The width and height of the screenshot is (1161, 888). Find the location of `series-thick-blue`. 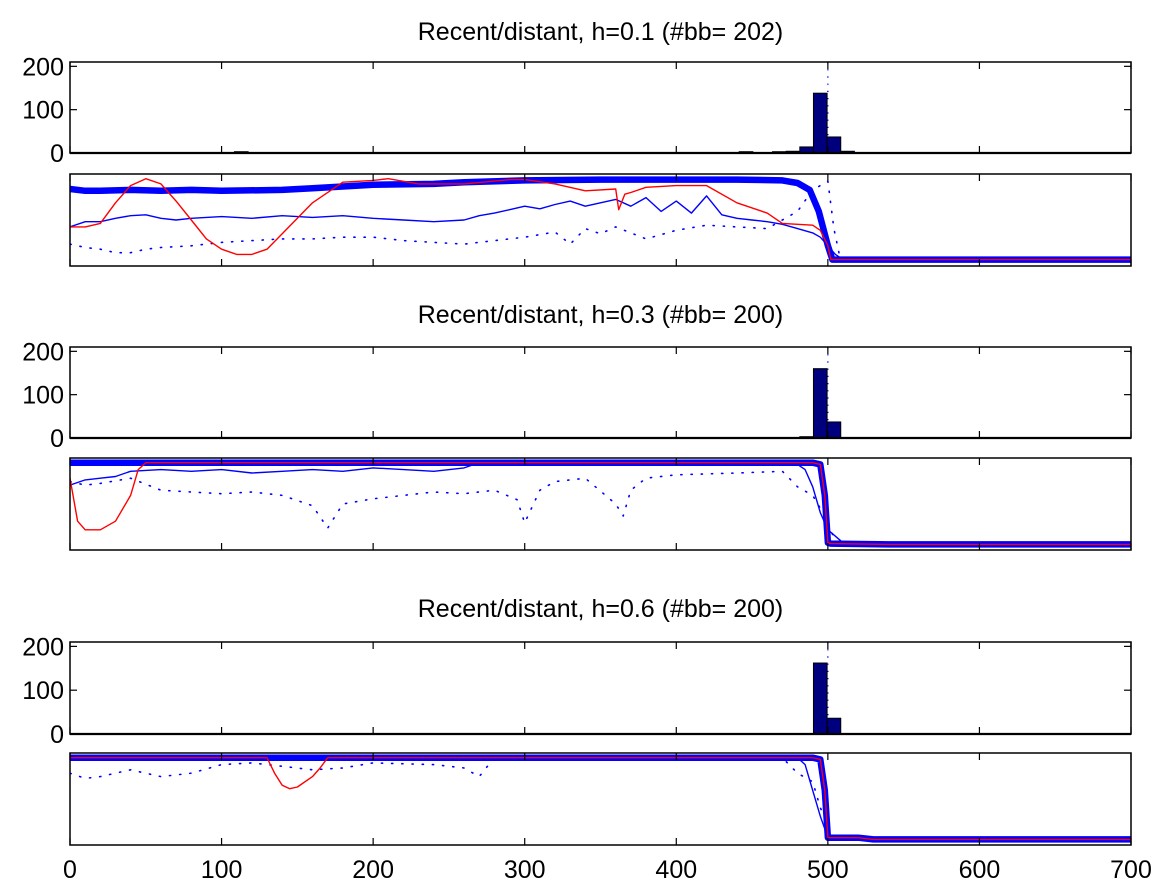

series-thick-blue is located at coordinates (600, 219).